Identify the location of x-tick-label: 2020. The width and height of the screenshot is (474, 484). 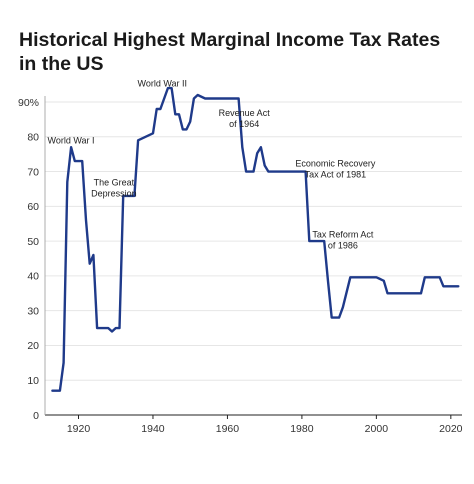
(451, 429).